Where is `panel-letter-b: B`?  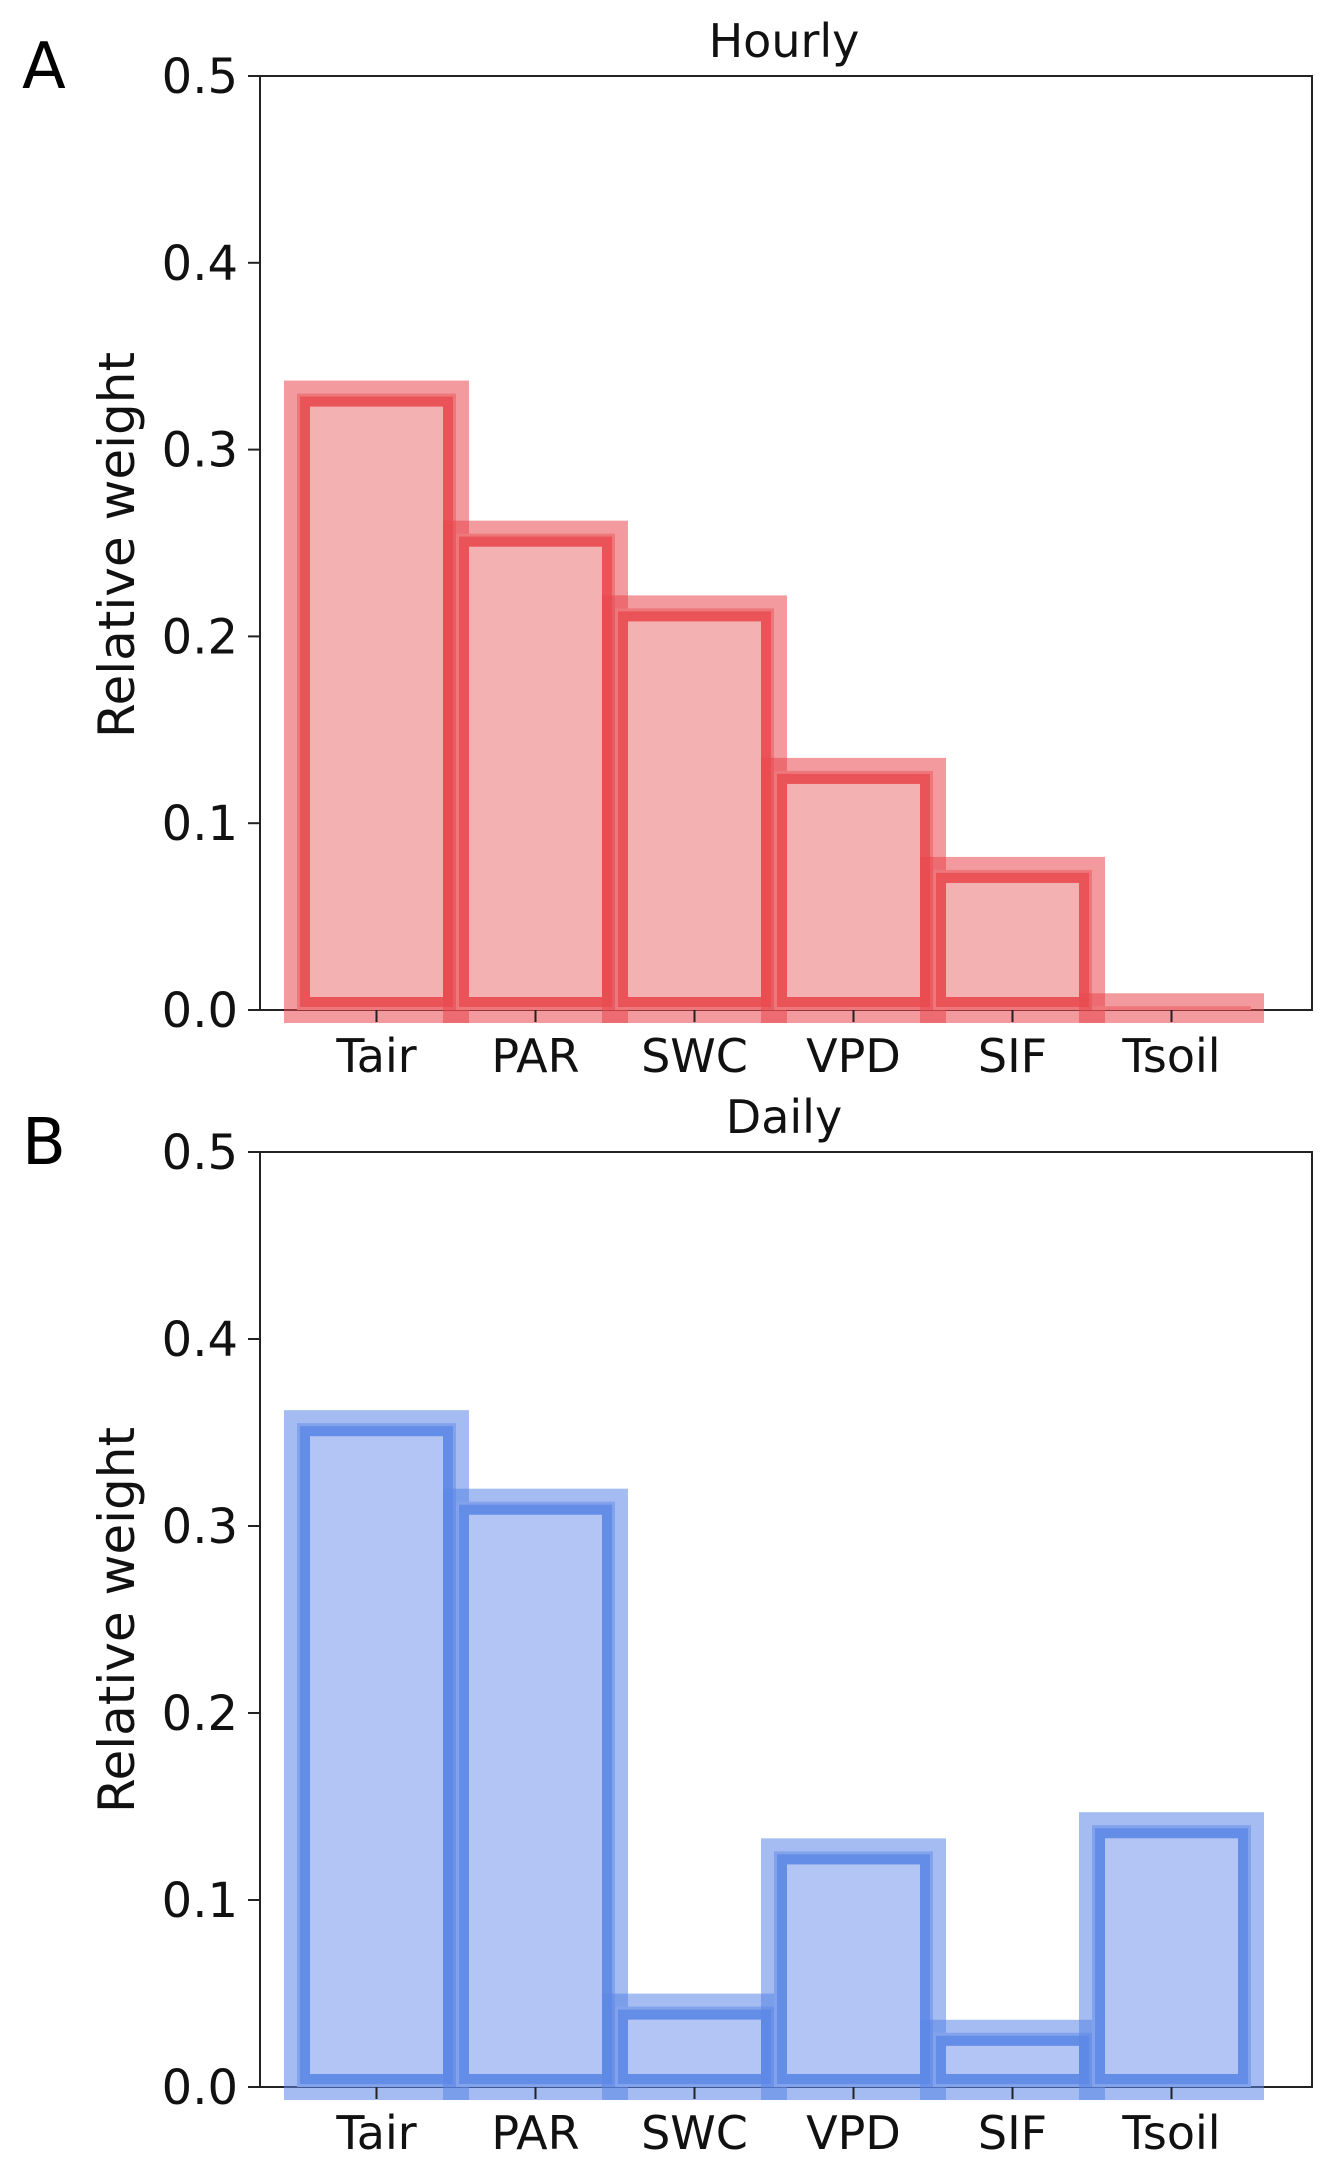 panel-letter-b: B is located at coordinates (44, 1143).